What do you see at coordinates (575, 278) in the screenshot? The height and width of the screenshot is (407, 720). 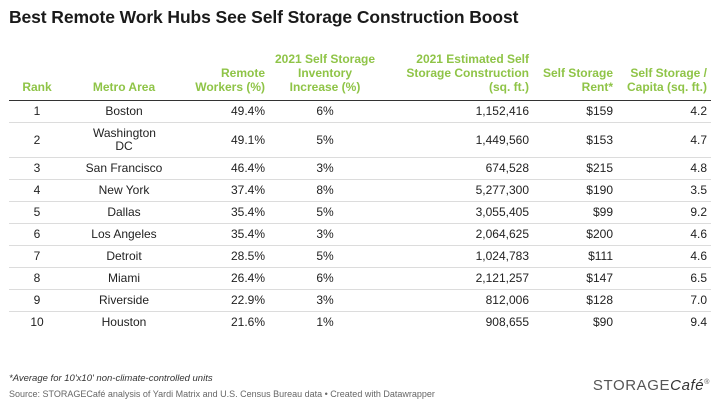 I see `cell-rent: $147` at bounding box center [575, 278].